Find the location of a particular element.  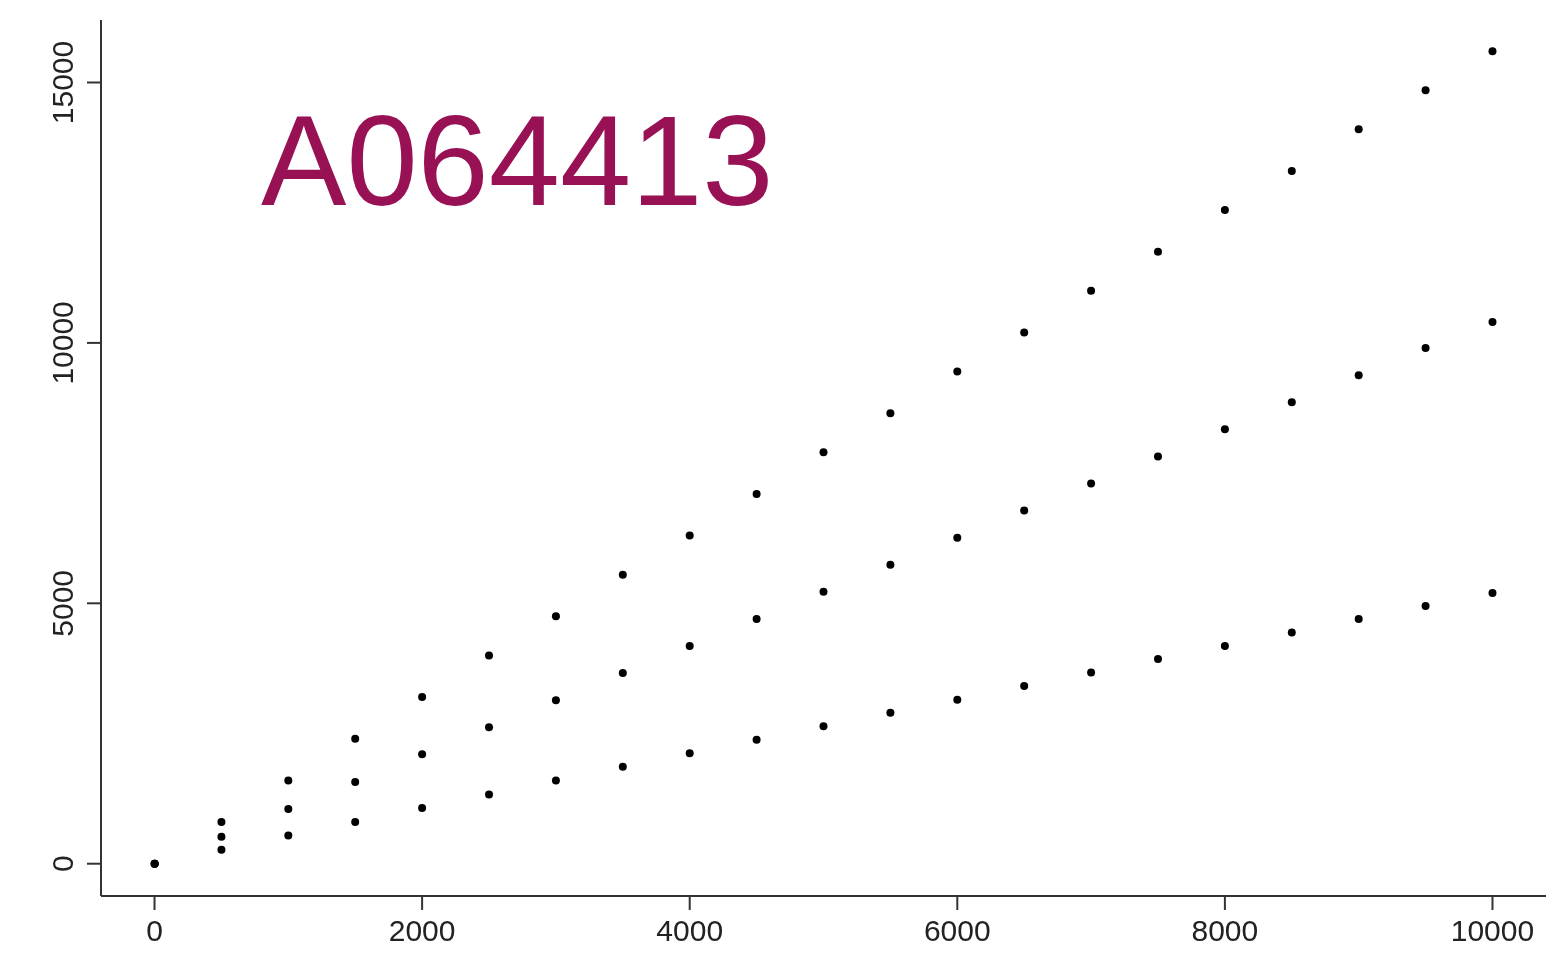

y-tick-label: 10000 is located at coordinates (62, 343).